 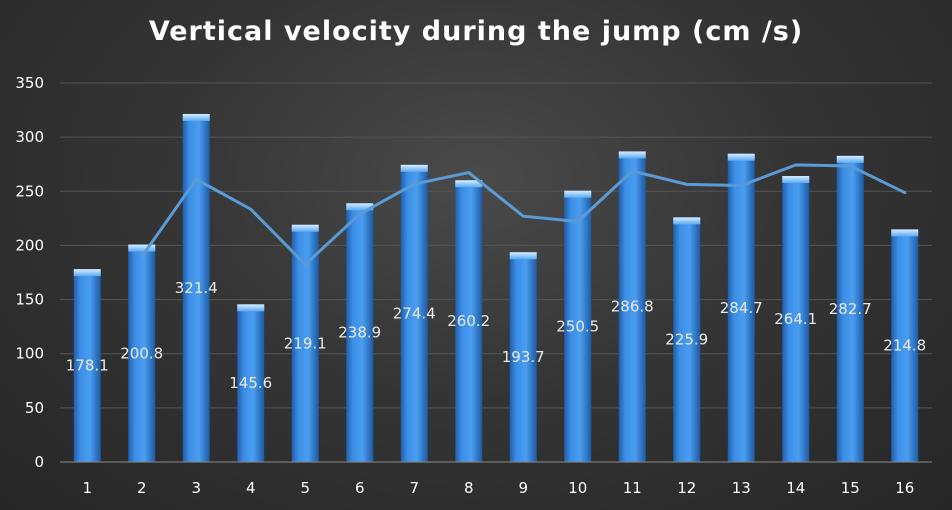 What do you see at coordinates (414, 488) in the screenshot?
I see `x-tick-label: 7` at bounding box center [414, 488].